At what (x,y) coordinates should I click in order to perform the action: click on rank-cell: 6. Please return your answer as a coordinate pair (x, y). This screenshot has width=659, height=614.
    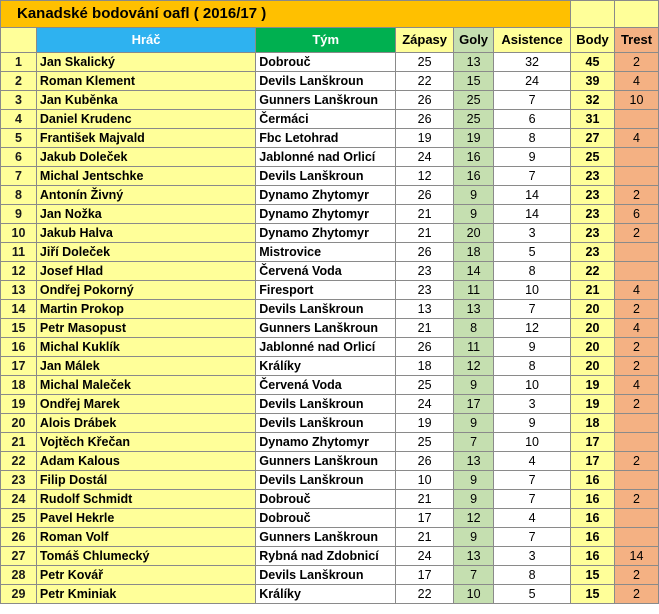
    Looking at the image, I should click on (18, 157).